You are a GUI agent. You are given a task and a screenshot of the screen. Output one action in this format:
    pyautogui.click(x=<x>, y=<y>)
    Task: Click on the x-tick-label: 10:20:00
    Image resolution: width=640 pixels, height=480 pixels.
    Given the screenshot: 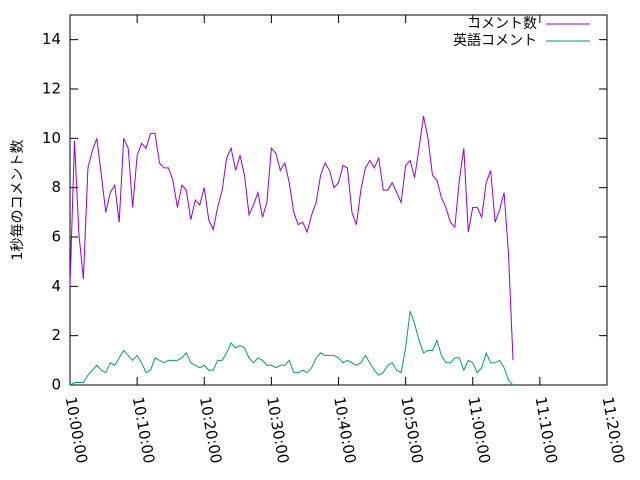 What is the action you would take?
    pyautogui.click(x=210, y=429)
    